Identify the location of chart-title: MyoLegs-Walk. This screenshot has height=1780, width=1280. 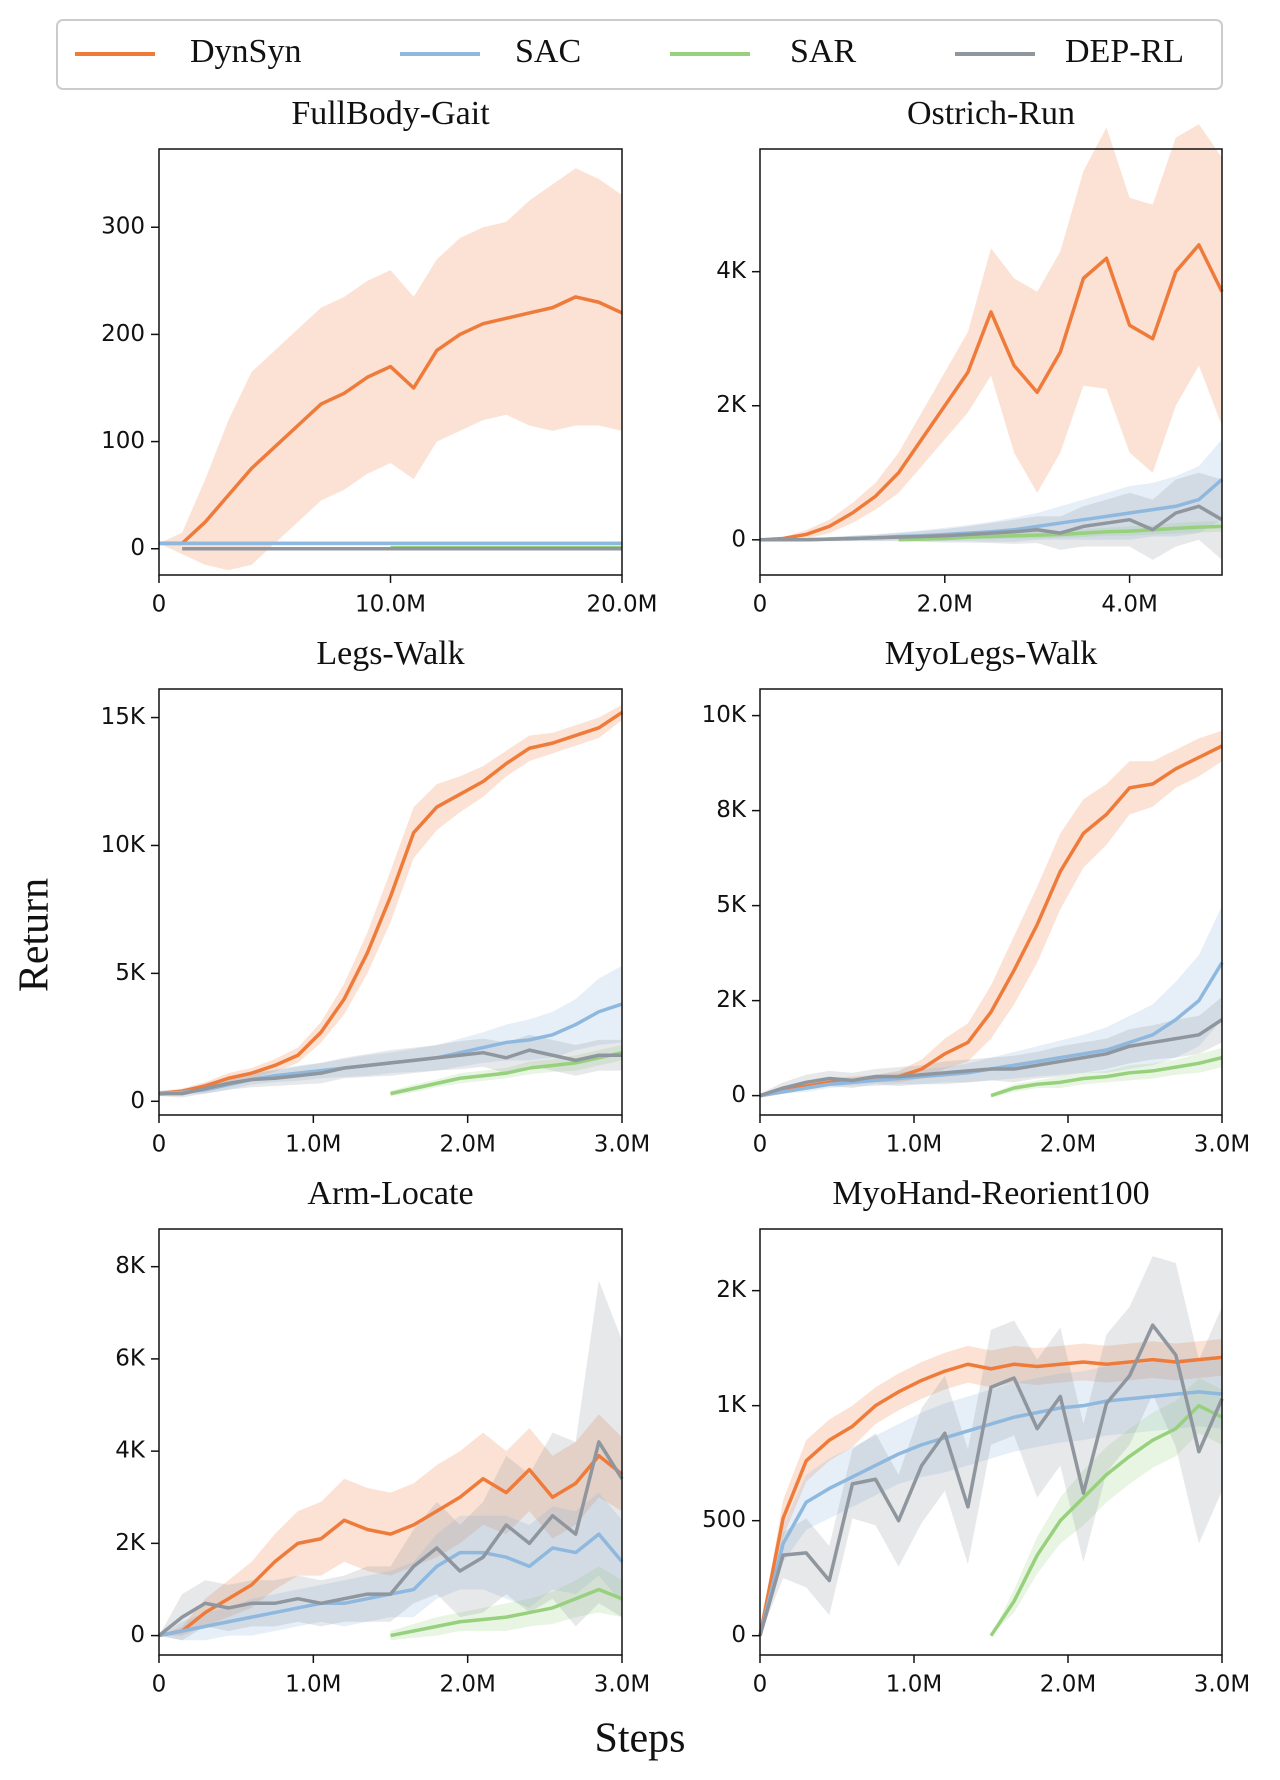
(991, 653).